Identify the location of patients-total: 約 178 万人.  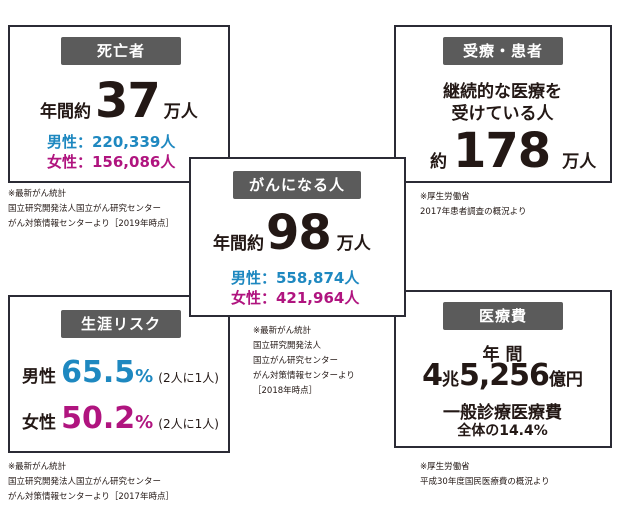
(513, 151).